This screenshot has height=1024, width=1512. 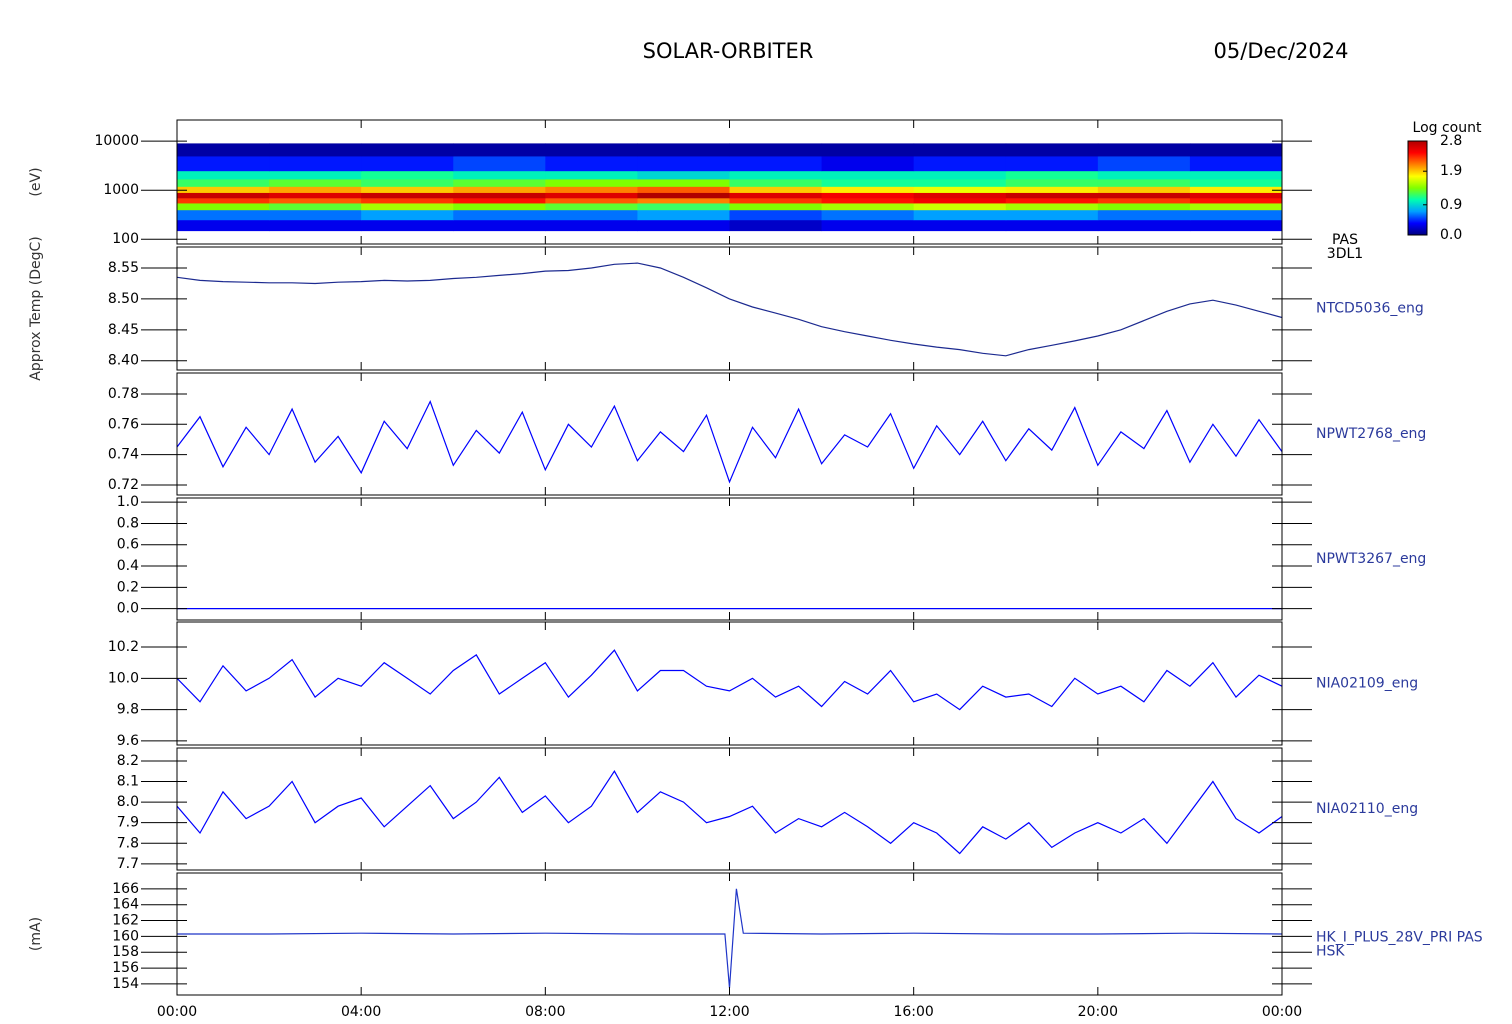 I want to click on y-tick-label: 1.0, so click(x=128, y=502).